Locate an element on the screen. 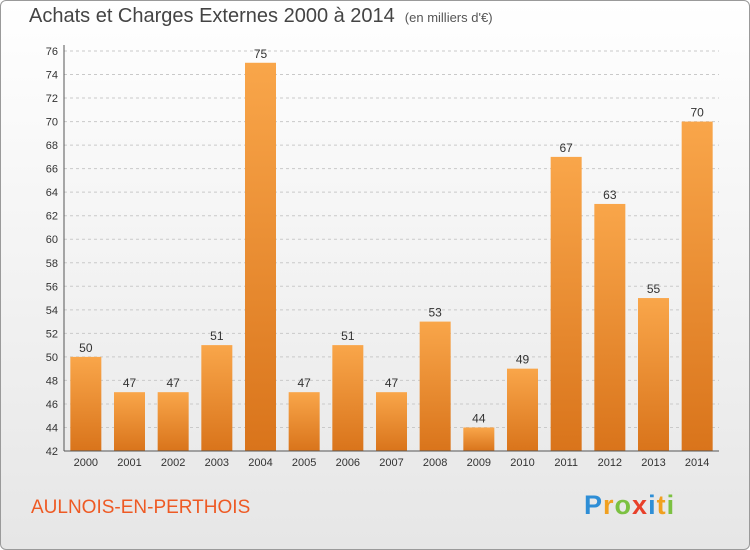 This screenshot has height=550, width=750. x-tick-label: 2013 is located at coordinates (653, 463).